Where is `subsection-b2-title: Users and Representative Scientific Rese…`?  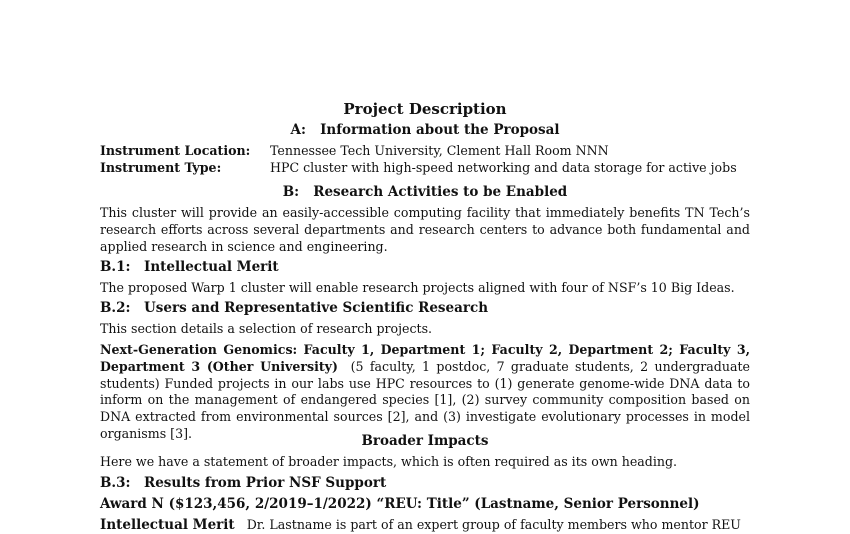 subsection-b2-title: Users and Representative Scientific Rese… is located at coordinates (316, 308).